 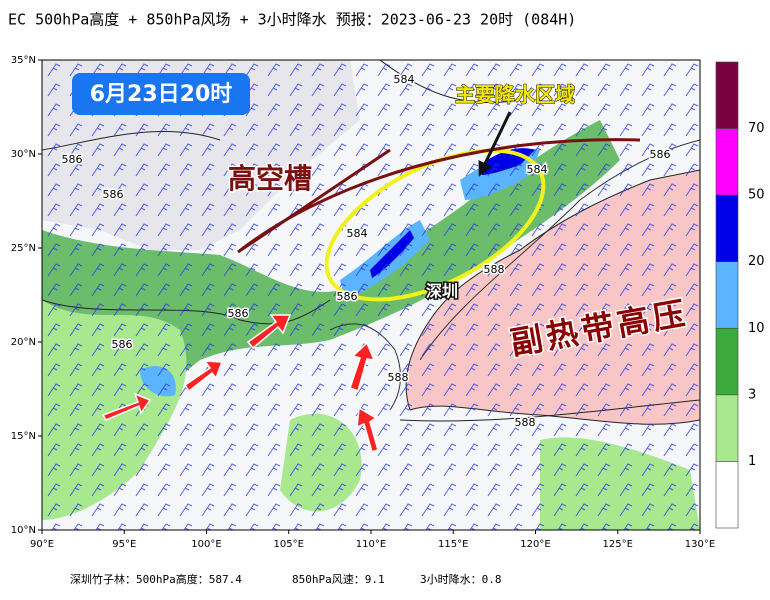 What do you see at coordinates (371, 544) in the screenshot?
I see `lon-label: 110°E` at bounding box center [371, 544].